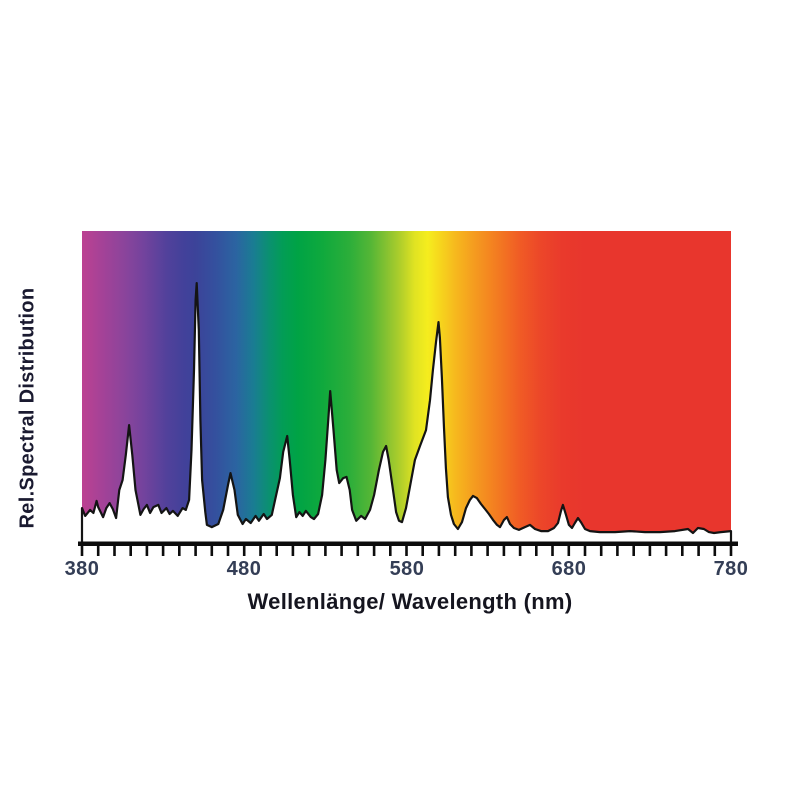 The width and height of the screenshot is (800, 800). I want to click on x-axis-ticks, so click(406, 551).